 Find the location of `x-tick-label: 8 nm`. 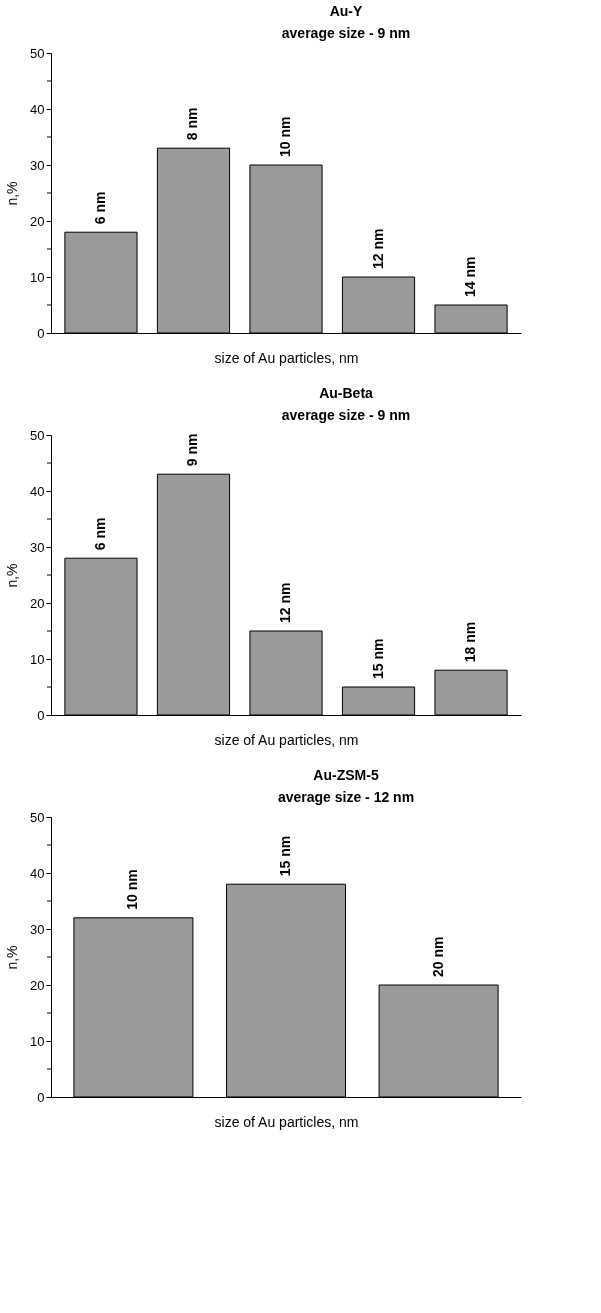

x-tick-label: 8 nm is located at coordinates (192, 124).